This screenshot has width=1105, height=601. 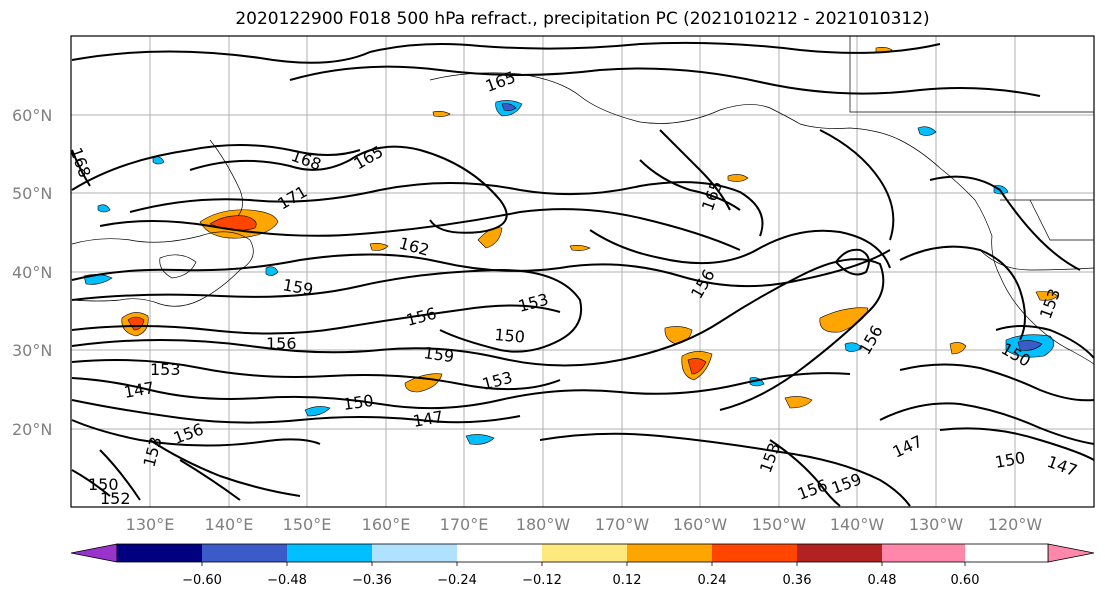 I want to click on colorbar-tick-label: −0.48, so click(x=287, y=580).